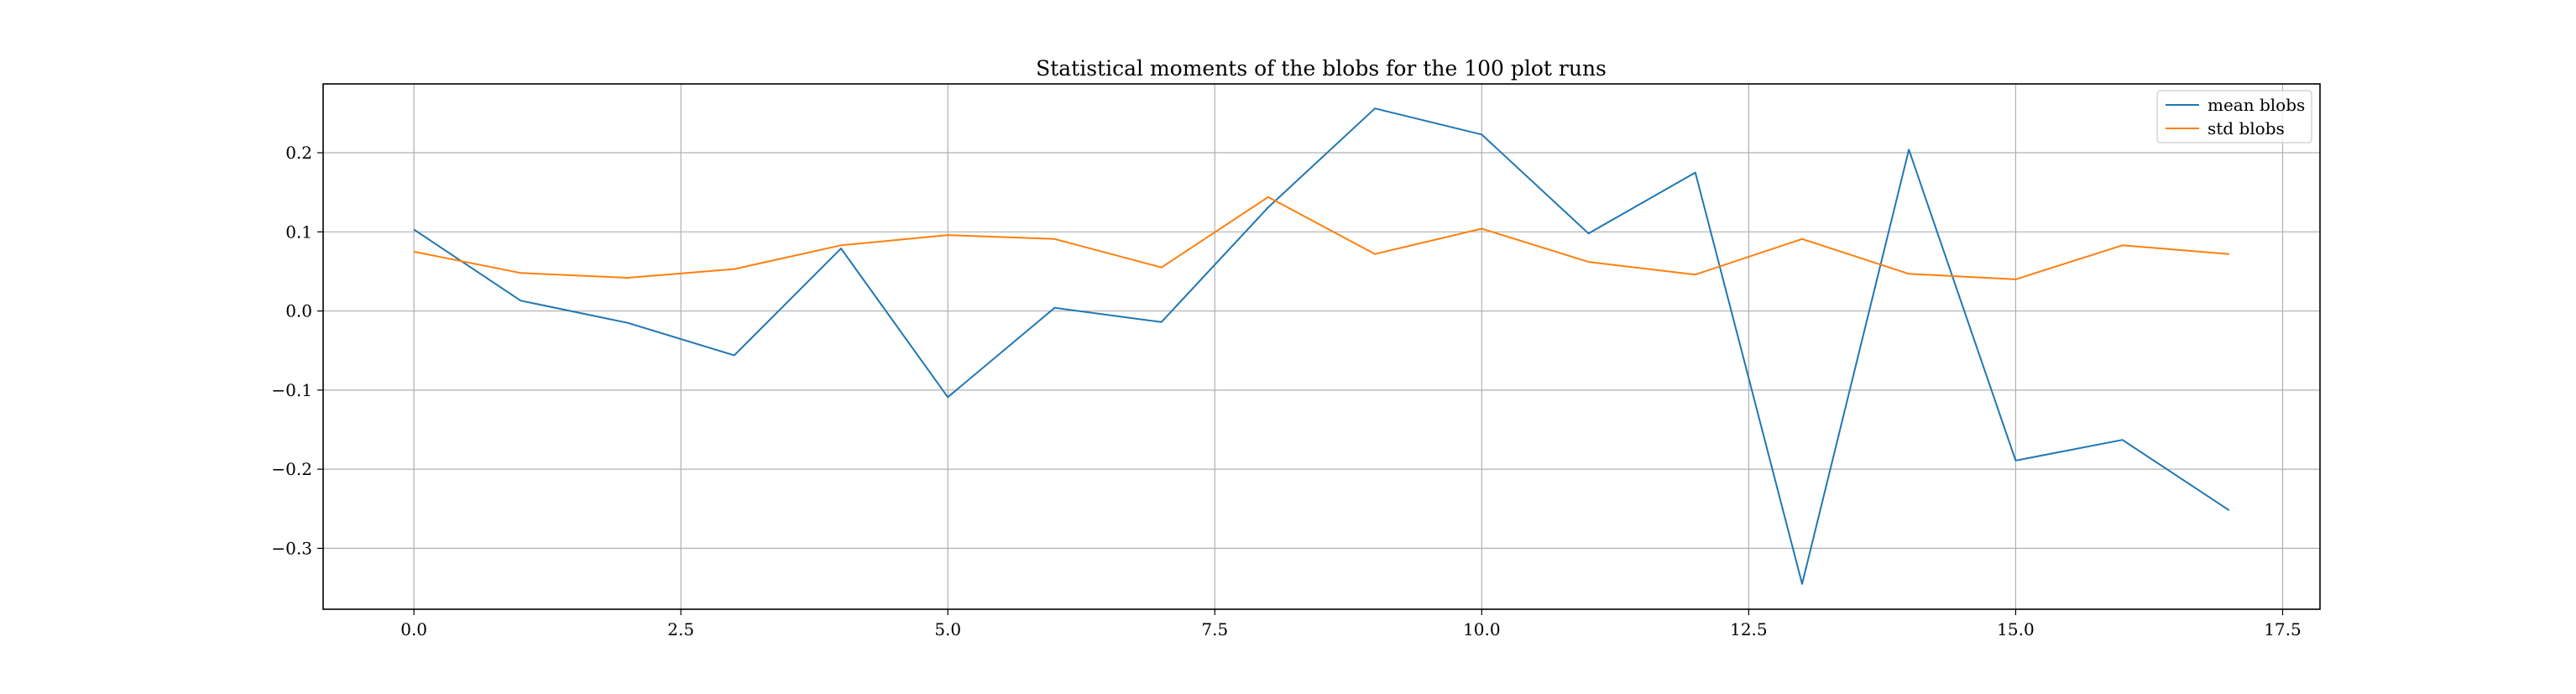  Describe the element at coordinates (2256, 105) in the screenshot. I see `legend-label: mean blobs` at that location.